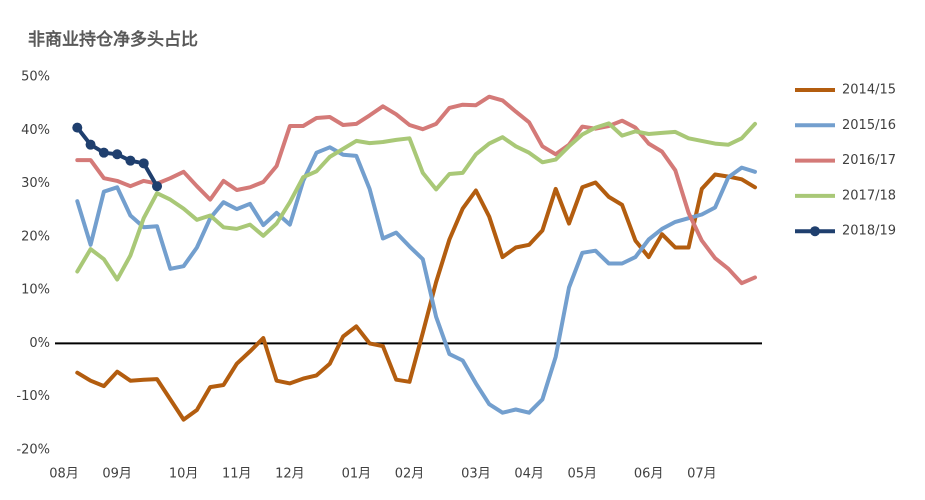 This screenshot has height=500, width=925. I want to click on y-tick-label: 30%, so click(35, 183).